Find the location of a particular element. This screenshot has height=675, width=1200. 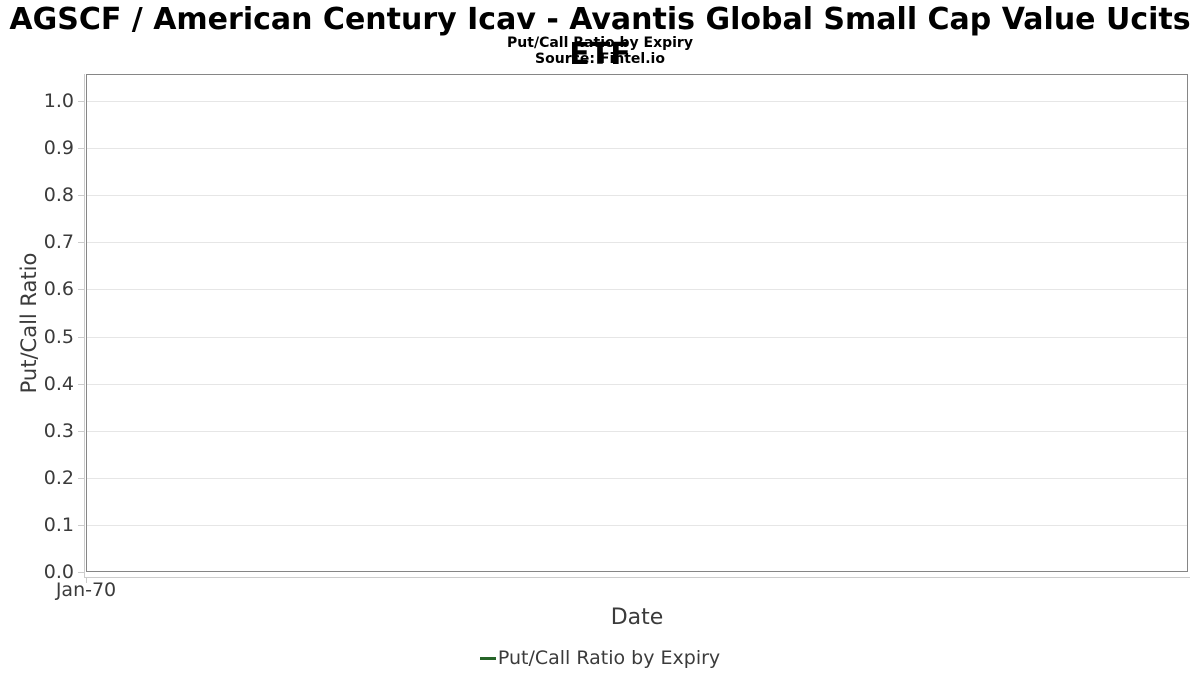

y-axis-line is located at coordinates (84, 326).